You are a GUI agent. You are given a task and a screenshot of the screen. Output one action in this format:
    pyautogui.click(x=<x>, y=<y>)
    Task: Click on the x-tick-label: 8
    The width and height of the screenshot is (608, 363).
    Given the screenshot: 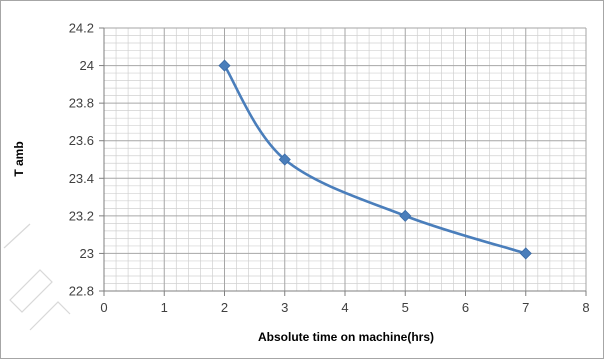 What is the action you would take?
    pyautogui.click(x=585, y=307)
    